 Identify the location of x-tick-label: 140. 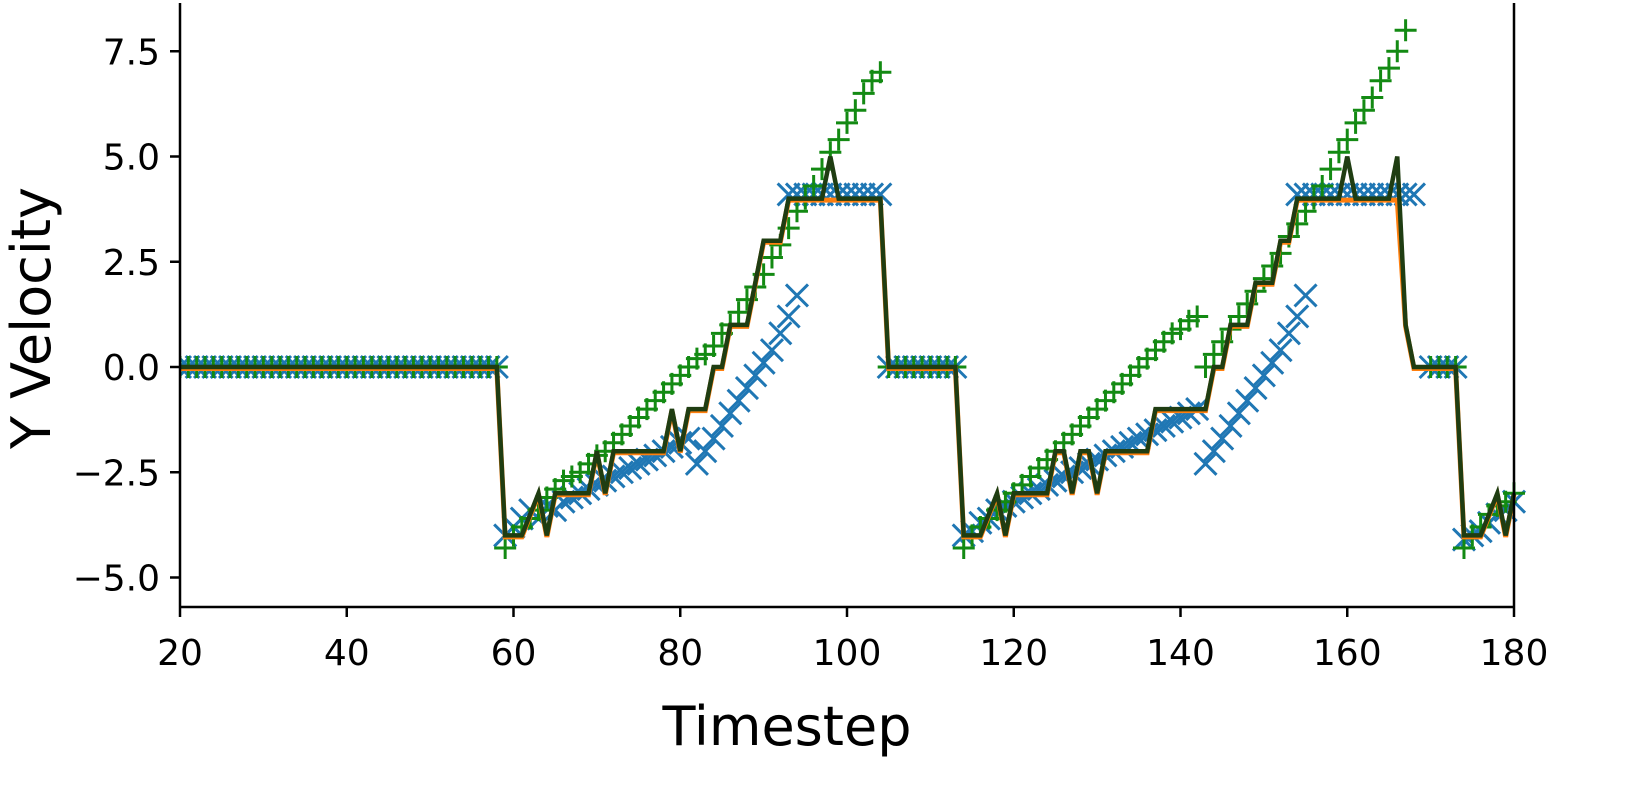
(1180, 653).